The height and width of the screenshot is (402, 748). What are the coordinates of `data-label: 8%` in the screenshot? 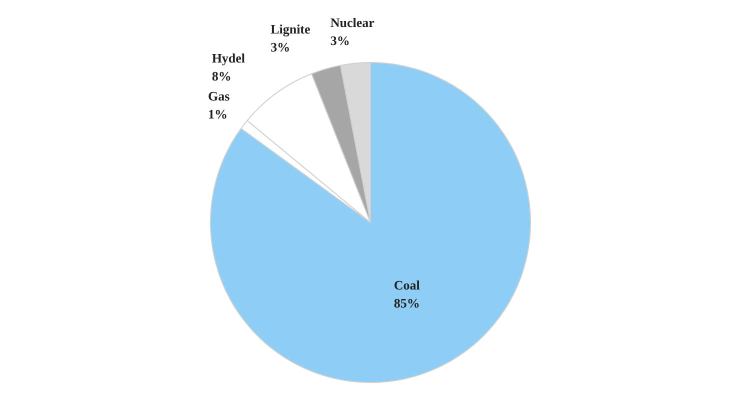 It's located at (222, 76).